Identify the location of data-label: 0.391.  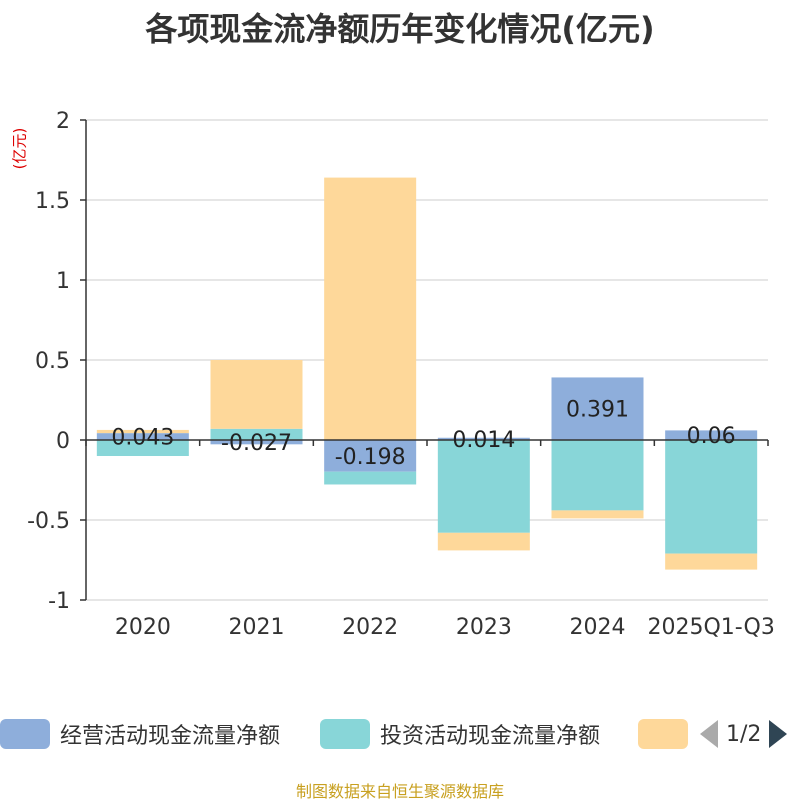
(597, 410).